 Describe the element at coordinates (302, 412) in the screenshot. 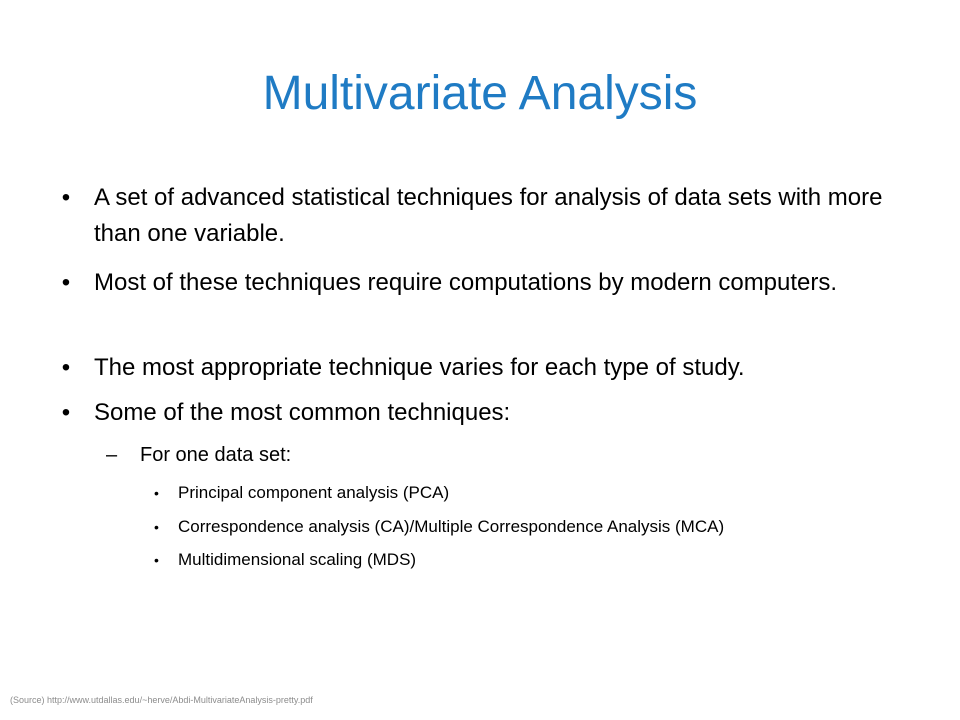

I see `bullet-text: Some of the most common techniques:` at that location.